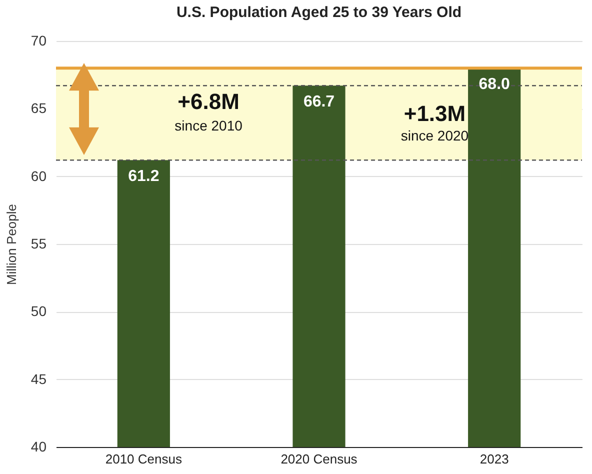 The width and height of the screenshot is (592, 474). Describe the element at coordinates (494, 459) in the screenshot. I see `x-tick-label: 2023` at that location.